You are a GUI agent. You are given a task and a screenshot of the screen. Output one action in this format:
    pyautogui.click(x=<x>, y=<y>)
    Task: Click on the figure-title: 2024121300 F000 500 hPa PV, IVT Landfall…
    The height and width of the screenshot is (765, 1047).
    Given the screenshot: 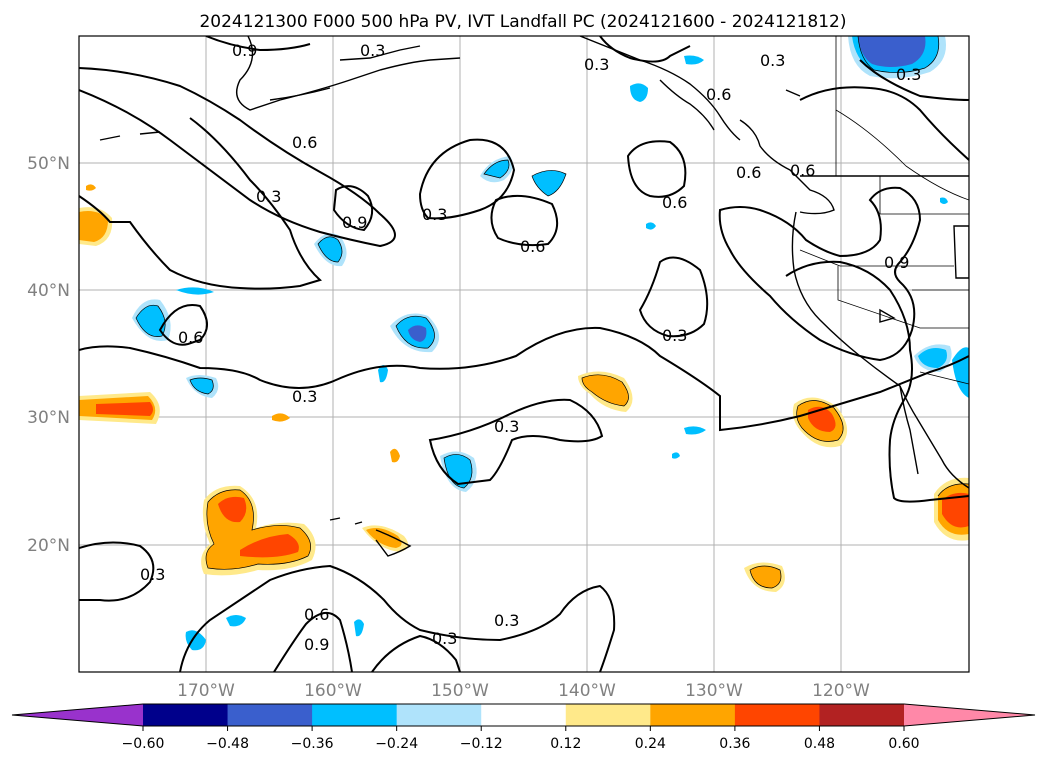 What is the action you would take?
    pyautogui.click(x=522, y=22)
    